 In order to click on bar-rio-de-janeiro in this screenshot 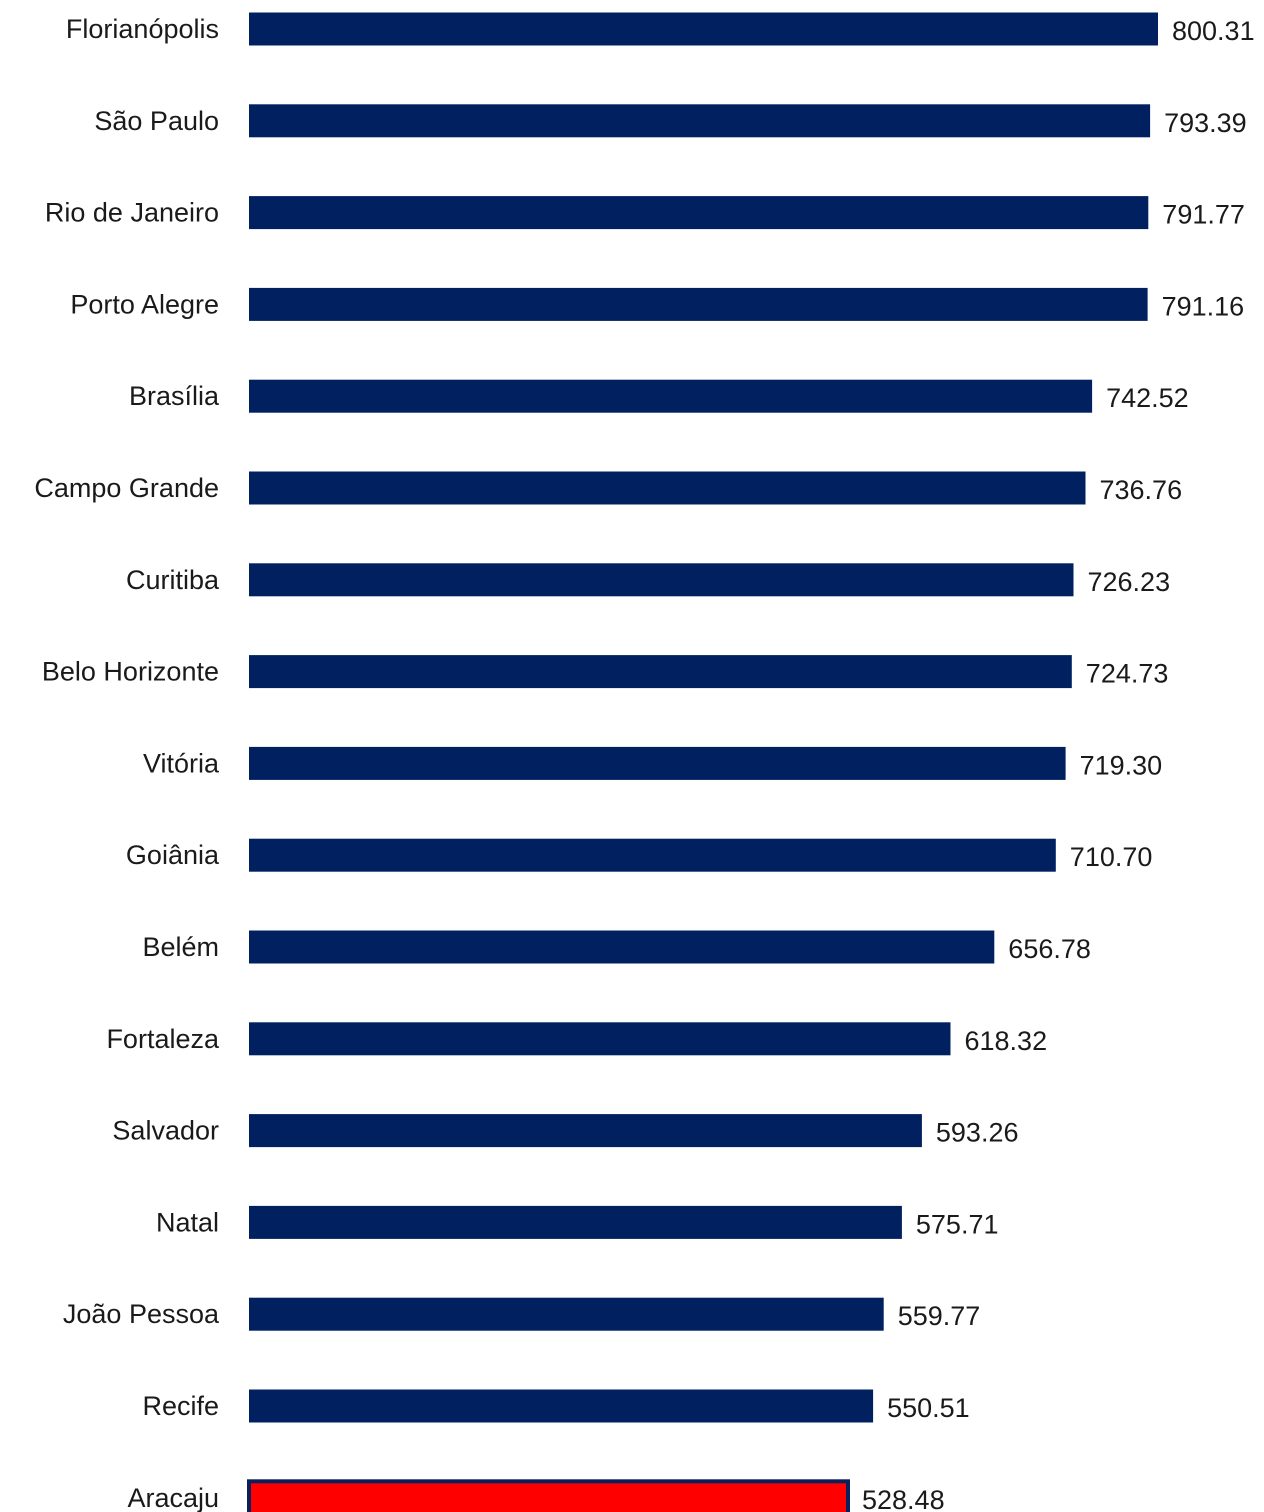, I will do `click(699, 213)`.